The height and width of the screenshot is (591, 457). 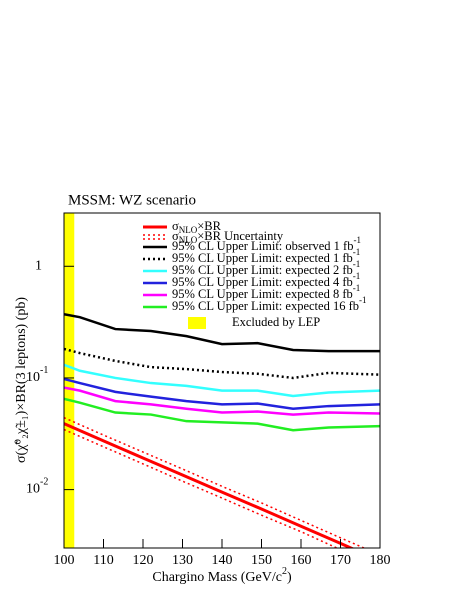 I want to click on legend-label: 95% CL Upper Limit: observed 1 fb-1, so click(x=266, y=244).